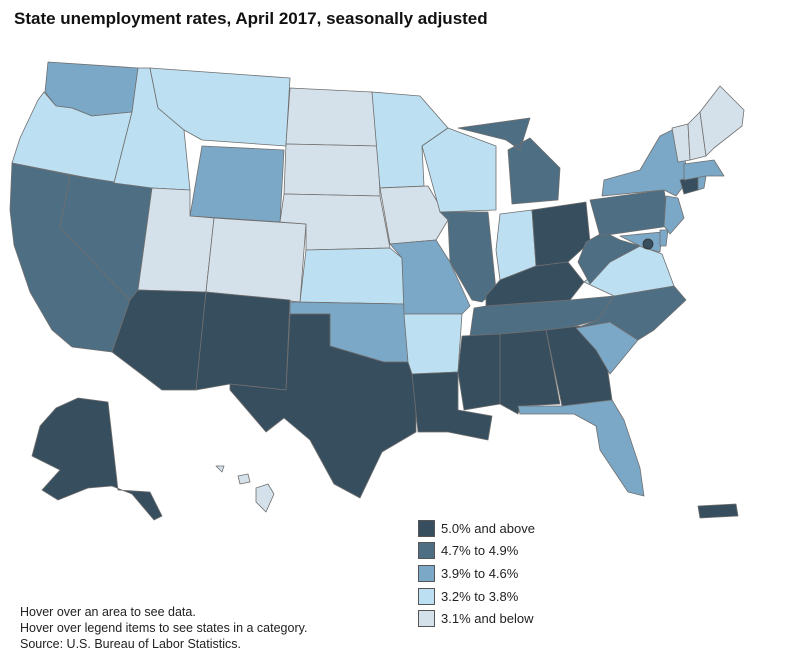 The height and width of the screenshot is (655, 803). What do you see at coordinates (452, 406) in the screenshot?
I see `state-LA` at bounding box center [452, 406].